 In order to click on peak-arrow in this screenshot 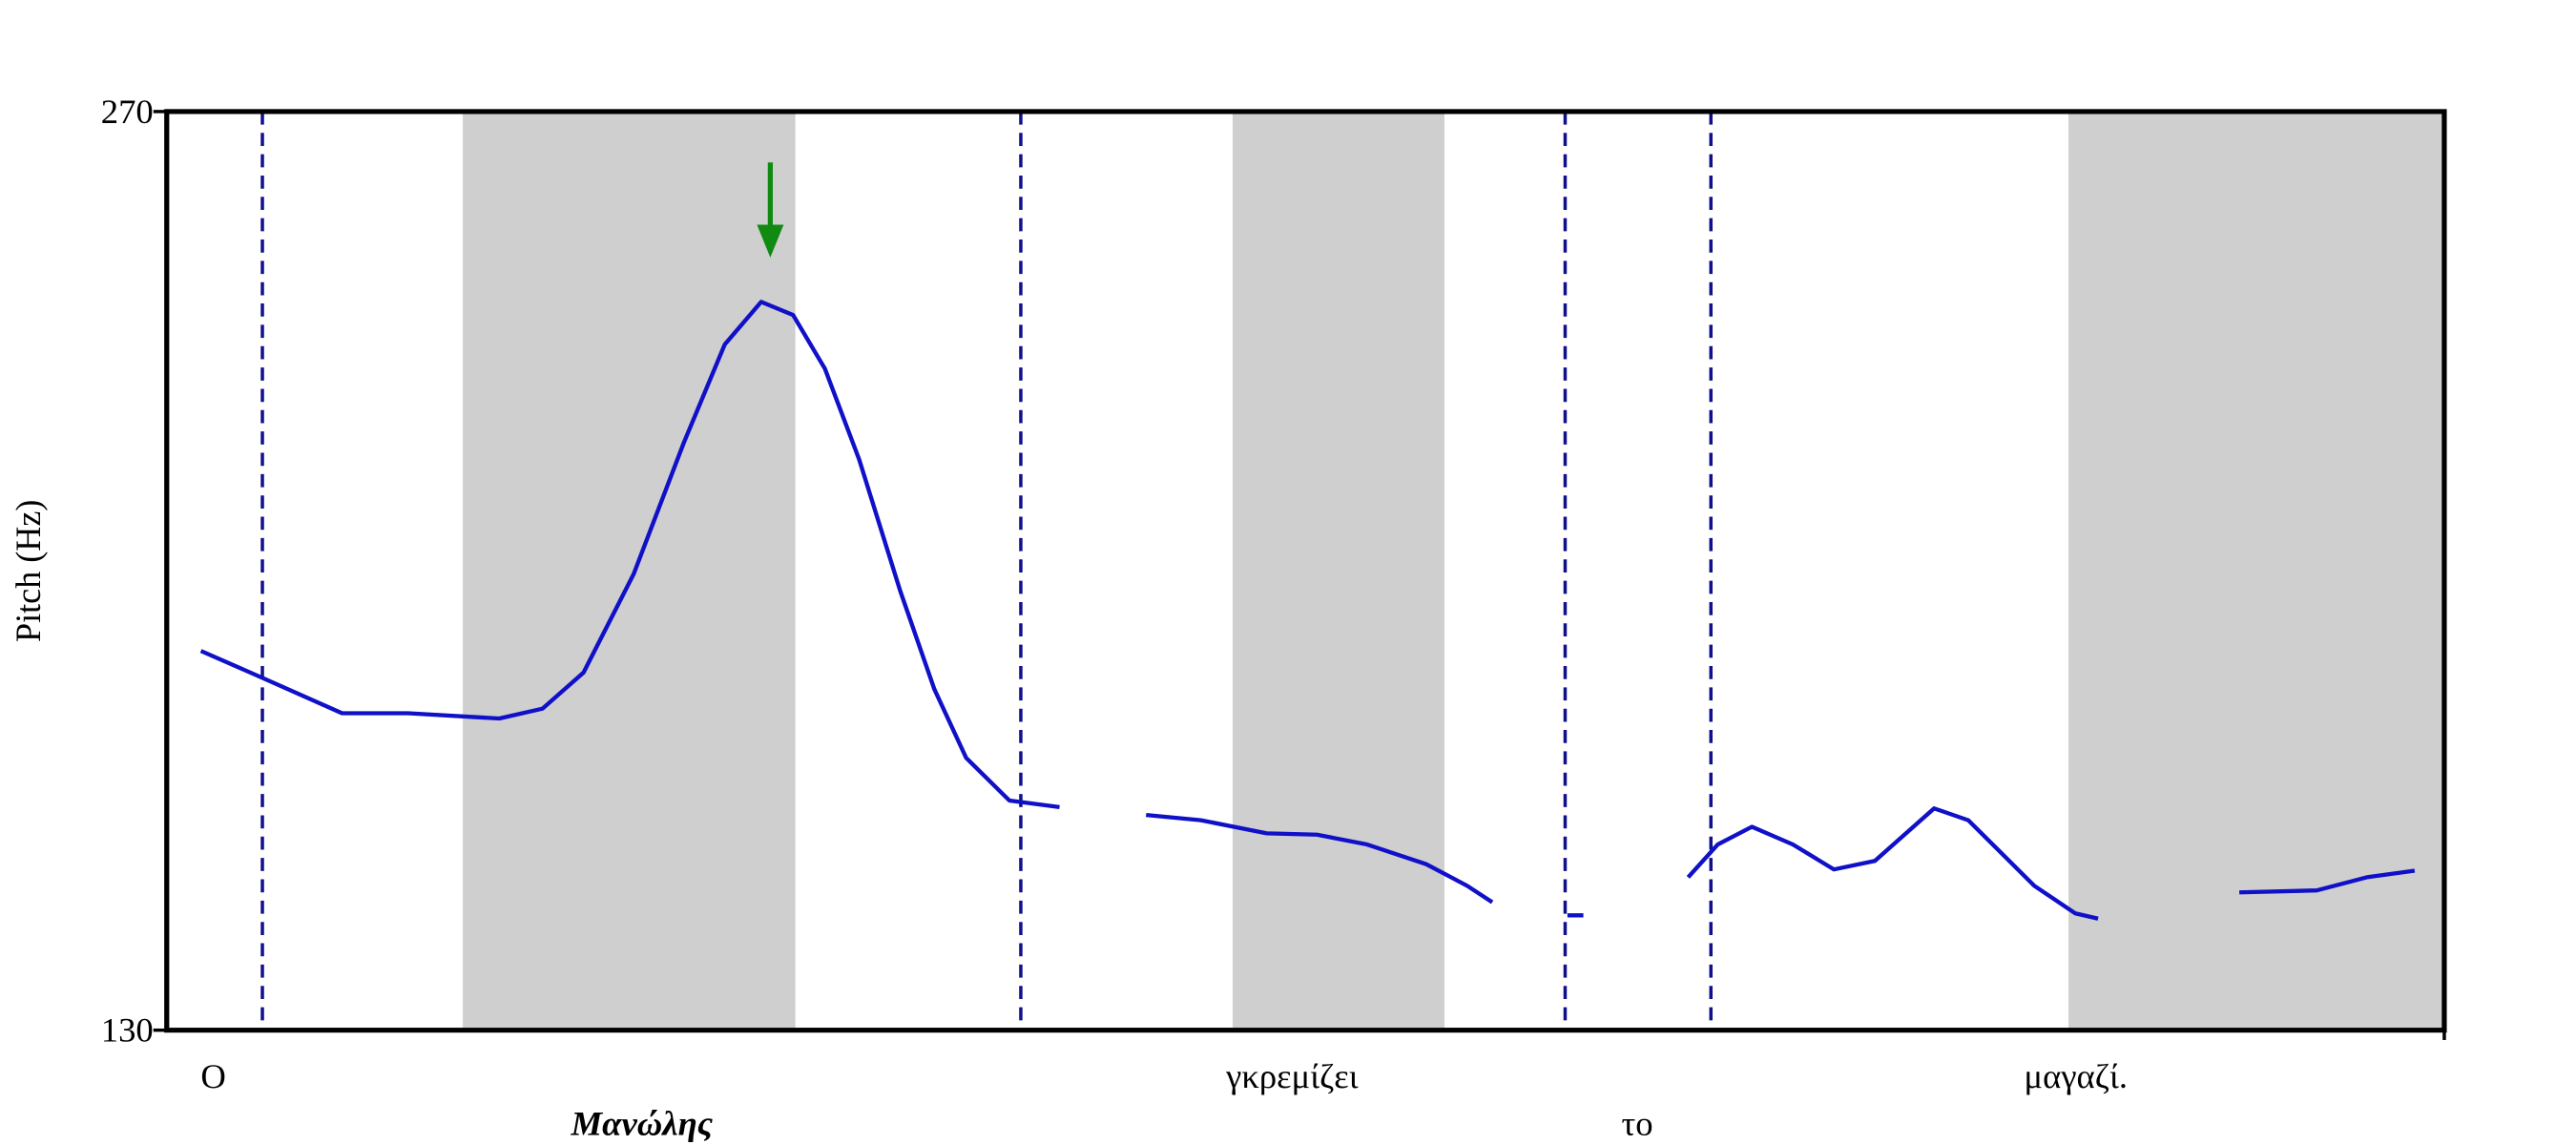, I will do `click(770, 210)`.